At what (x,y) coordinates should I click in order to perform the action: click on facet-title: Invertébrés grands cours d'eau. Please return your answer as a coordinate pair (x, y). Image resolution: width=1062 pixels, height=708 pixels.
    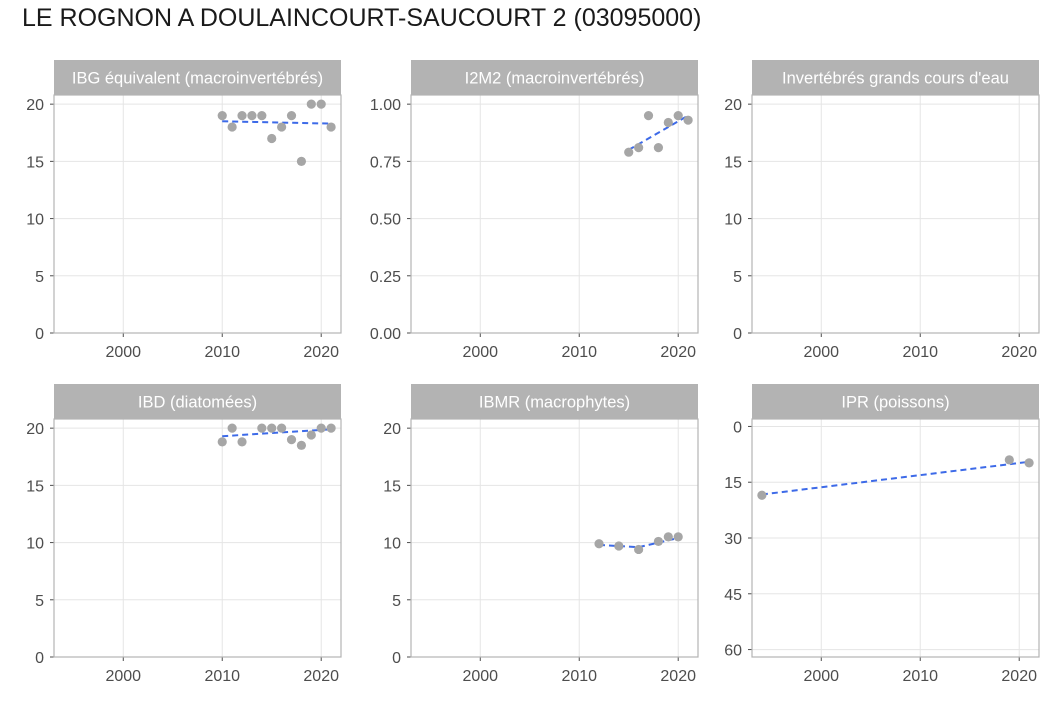
    Looking at the image, I should click on (895, 79).